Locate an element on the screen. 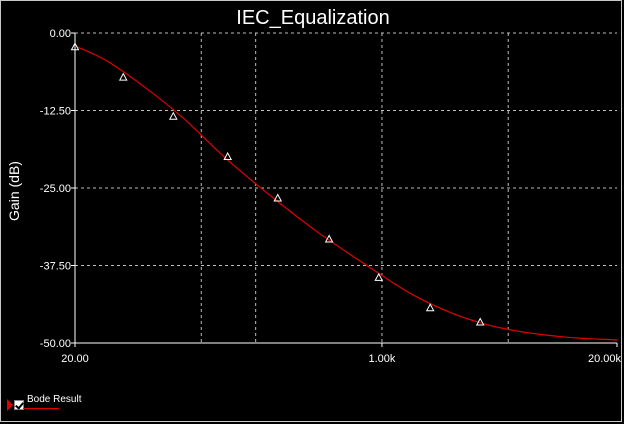 This screenshot has width=624, height=424. y-tick-label: -50.00 is located at coordinates (55, 344).